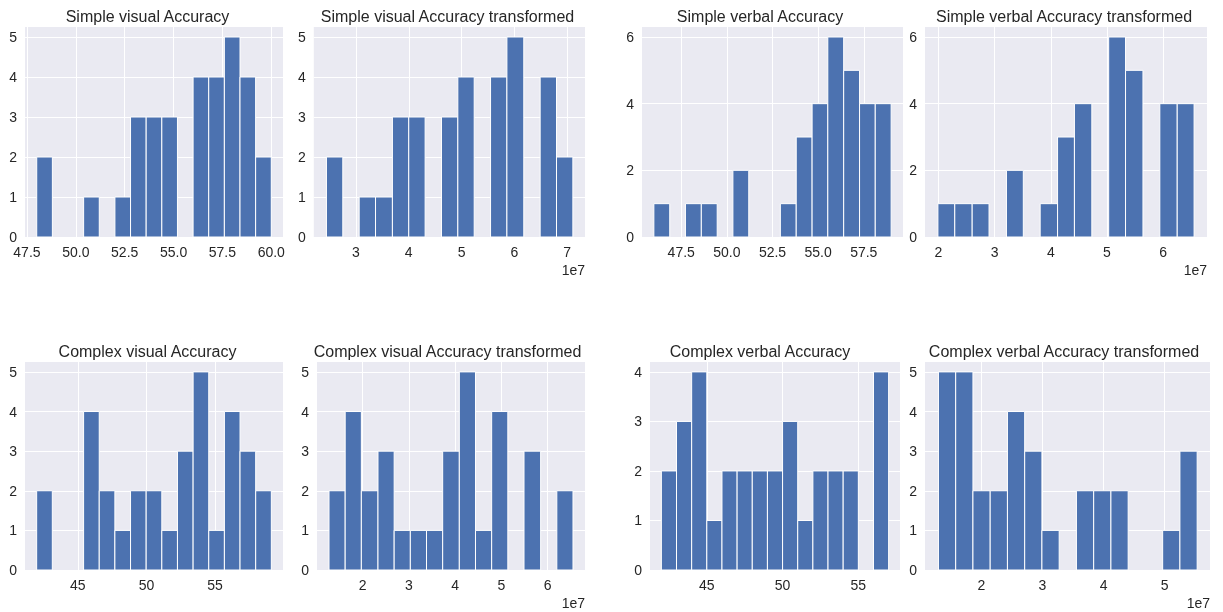  Describe the element at coordinates (447, 351) in the screenshot. I see `chart-title: Complex visual Accuracy transformed` at that location.